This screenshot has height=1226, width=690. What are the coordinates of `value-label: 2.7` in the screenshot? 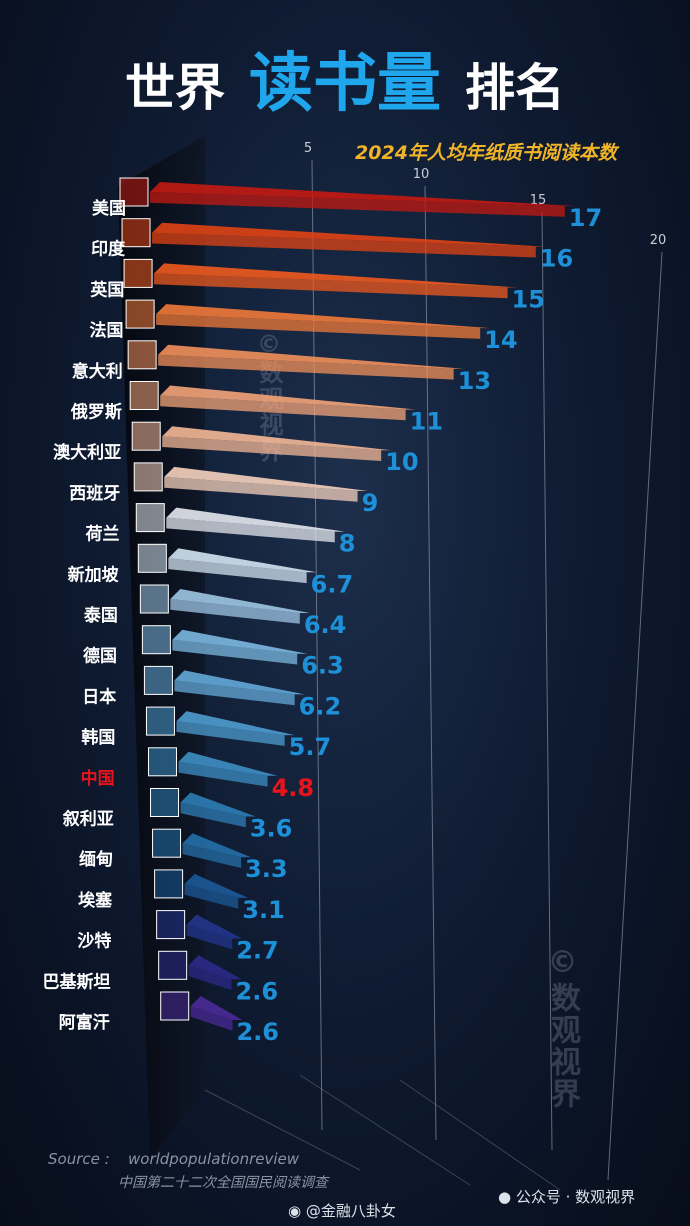 It's located at (257, 951).